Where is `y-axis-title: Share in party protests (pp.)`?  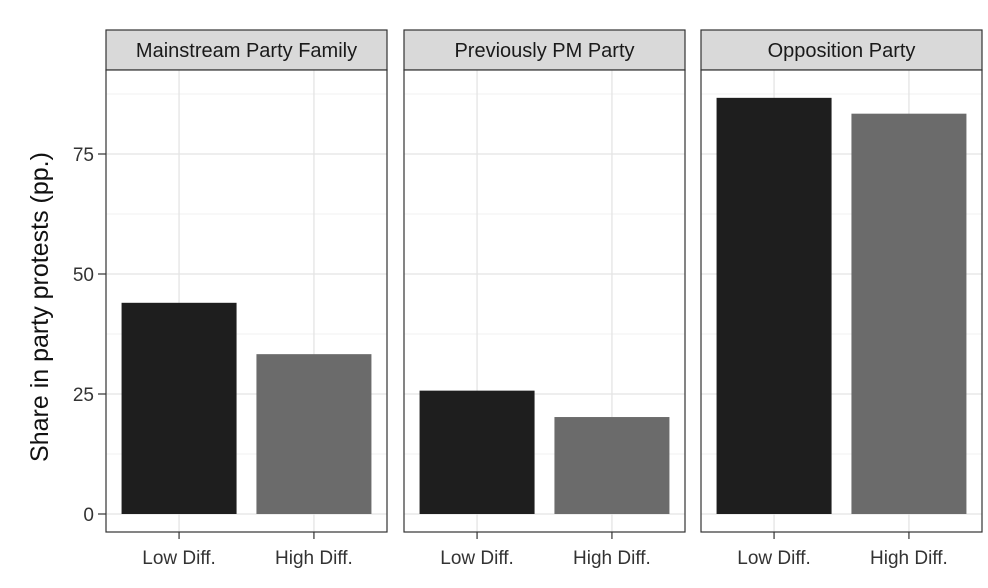
y-axis-title: Share in party protests (pp.) is located at coordinates (40, 307).